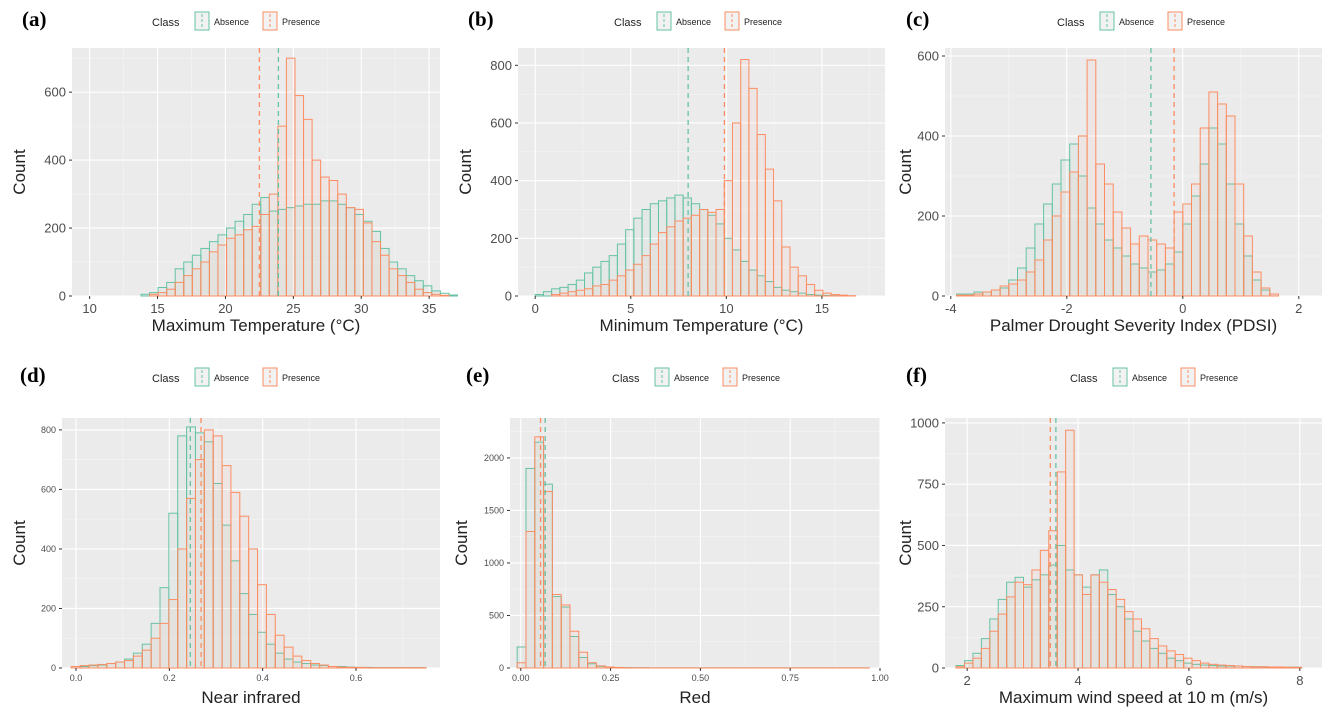 The width and height of the screenshot is (1337, 712). I want to click on x-axis-title: Palmer Drought Severity Index (PDSI), so click(1133, 325).